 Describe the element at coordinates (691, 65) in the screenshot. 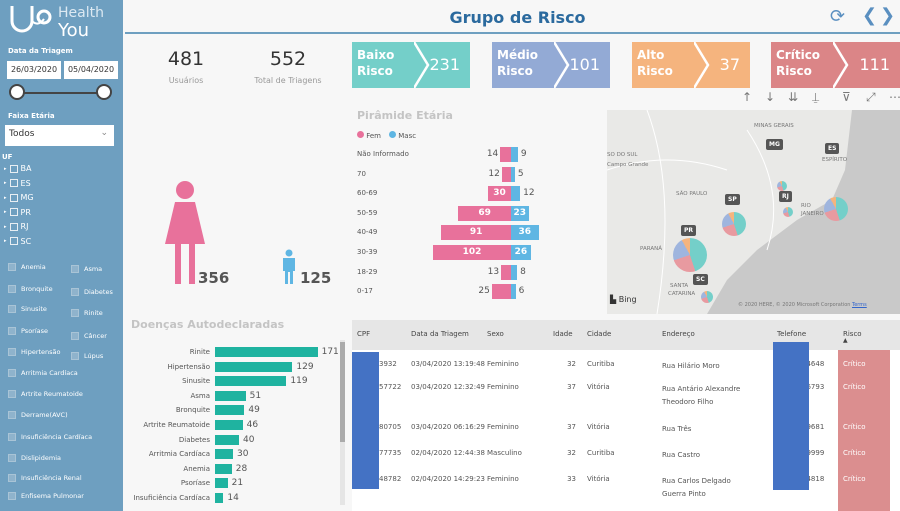

I see `risk-card-2: Alto Risco 37` at that location.